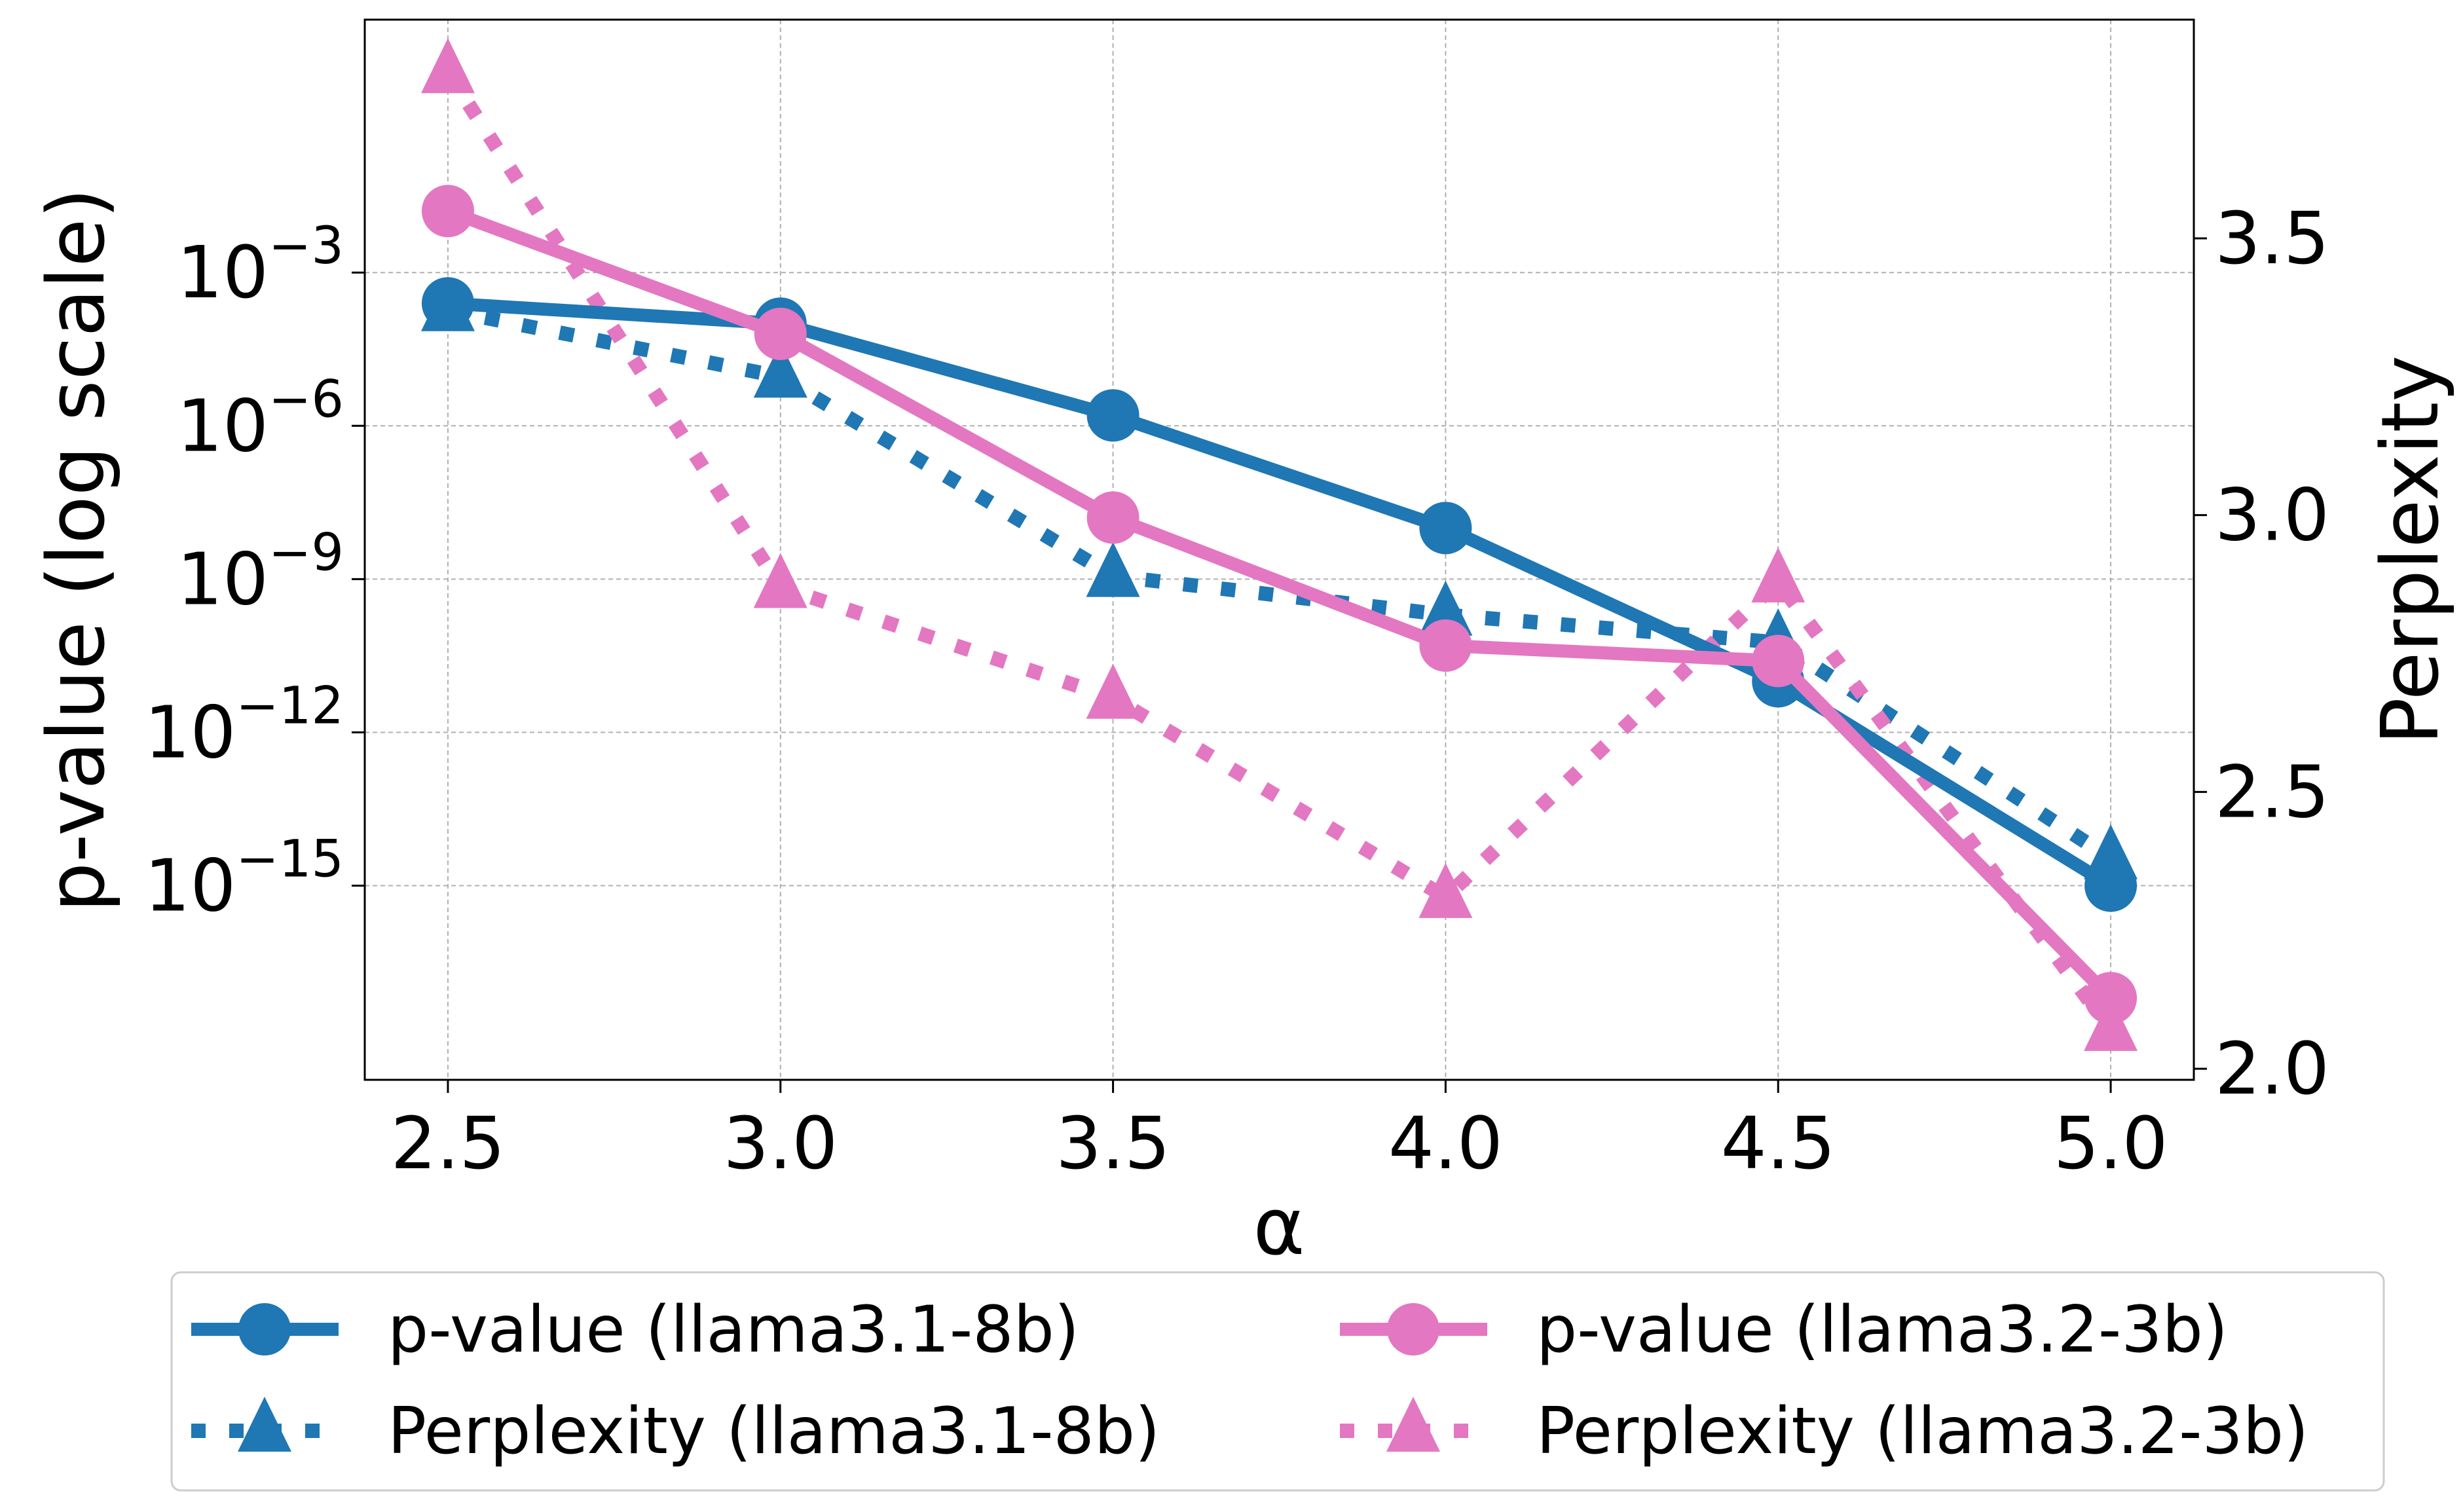  I want to click on x-tick-label: 4.5, so click(1778, 1143).